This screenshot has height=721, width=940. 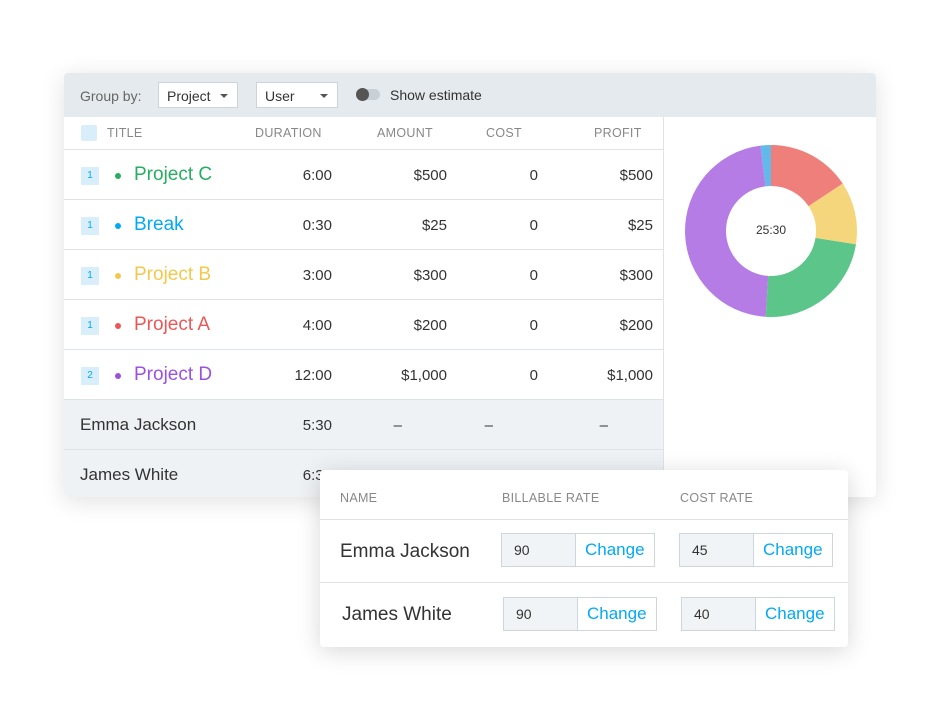 I want to click on column-header: DURATION, so click(x=288, y=133).